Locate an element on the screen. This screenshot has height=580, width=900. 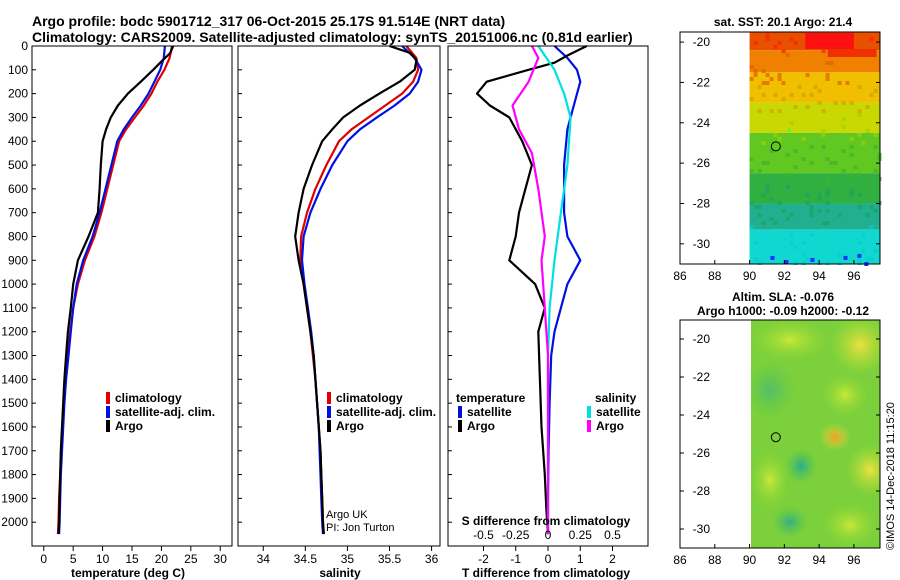
x-tick-label: 2 is located at coordinates (612, 559).